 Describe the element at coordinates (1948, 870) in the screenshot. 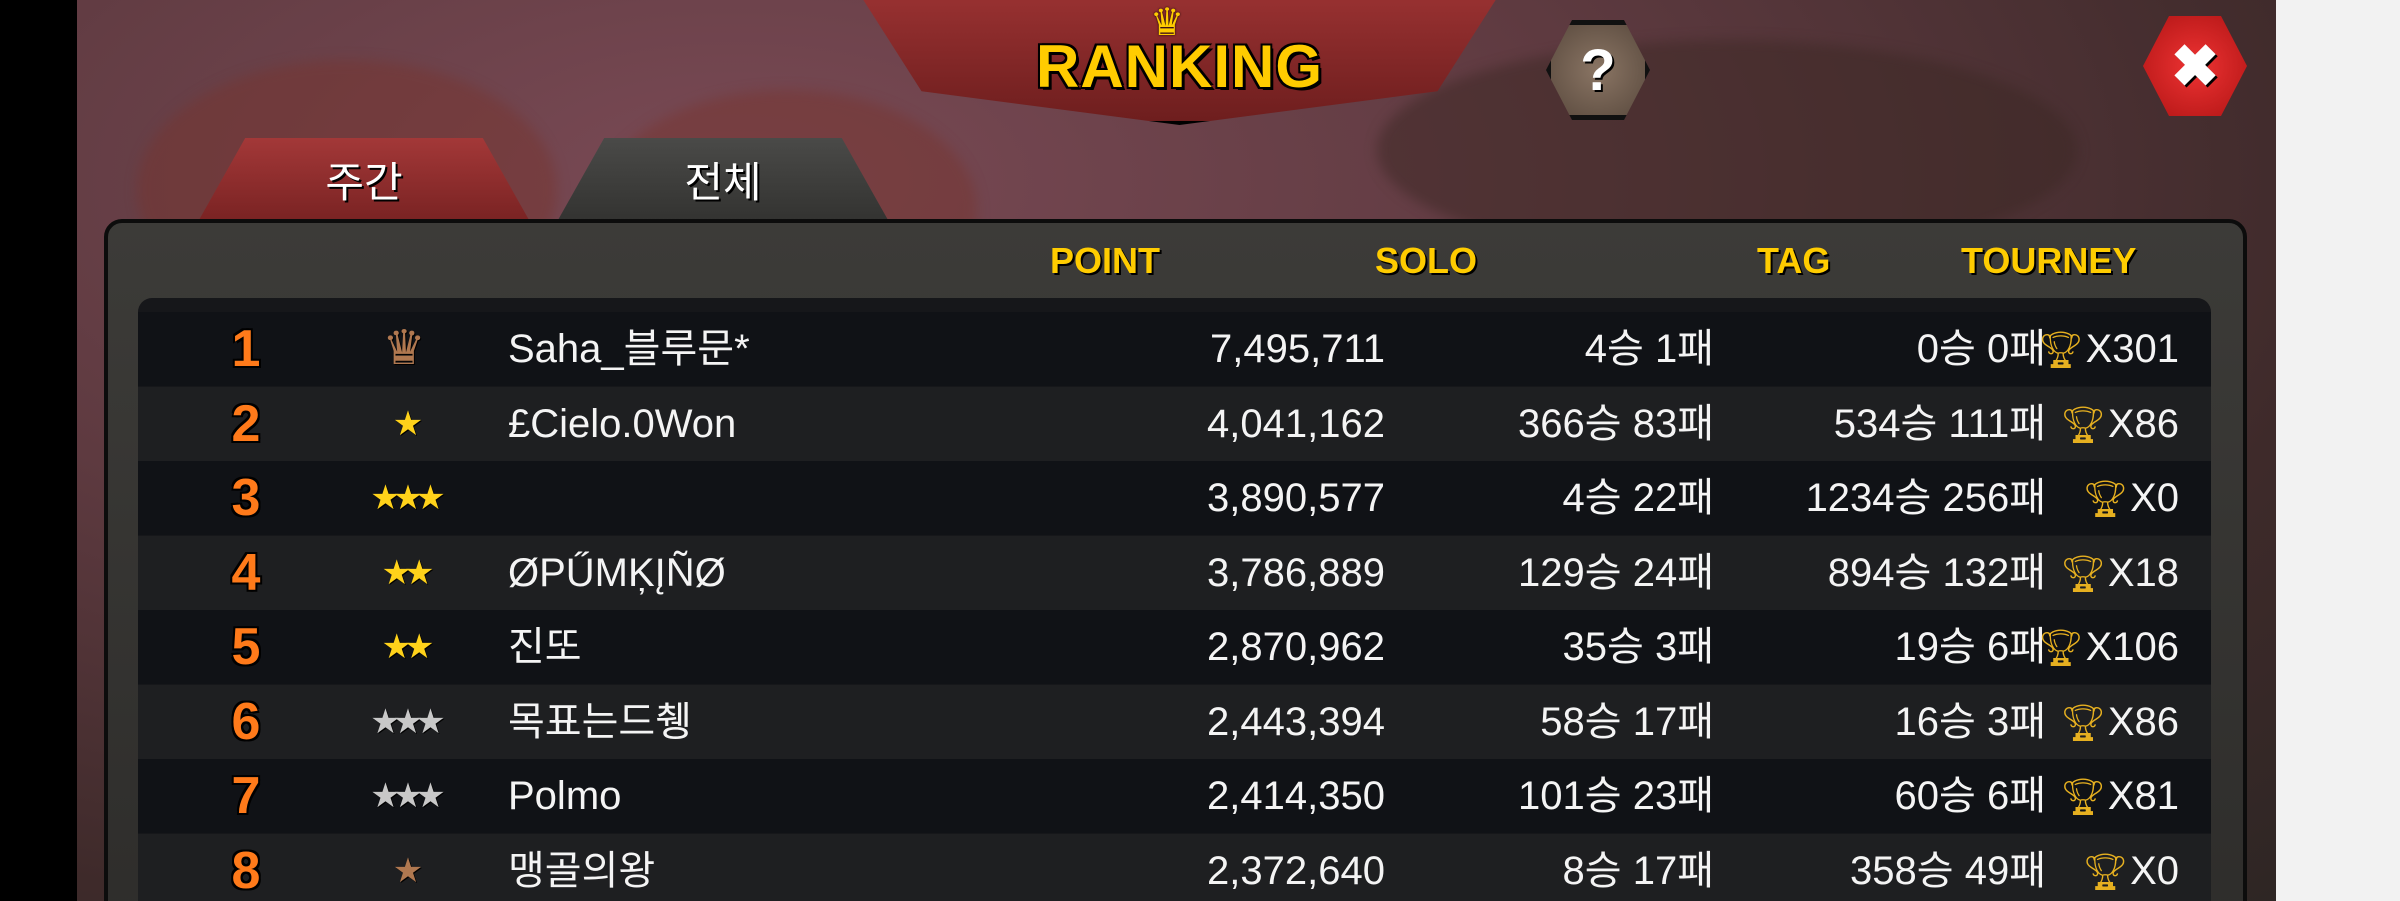

I see `tag-record: 358승 49패` at that location.